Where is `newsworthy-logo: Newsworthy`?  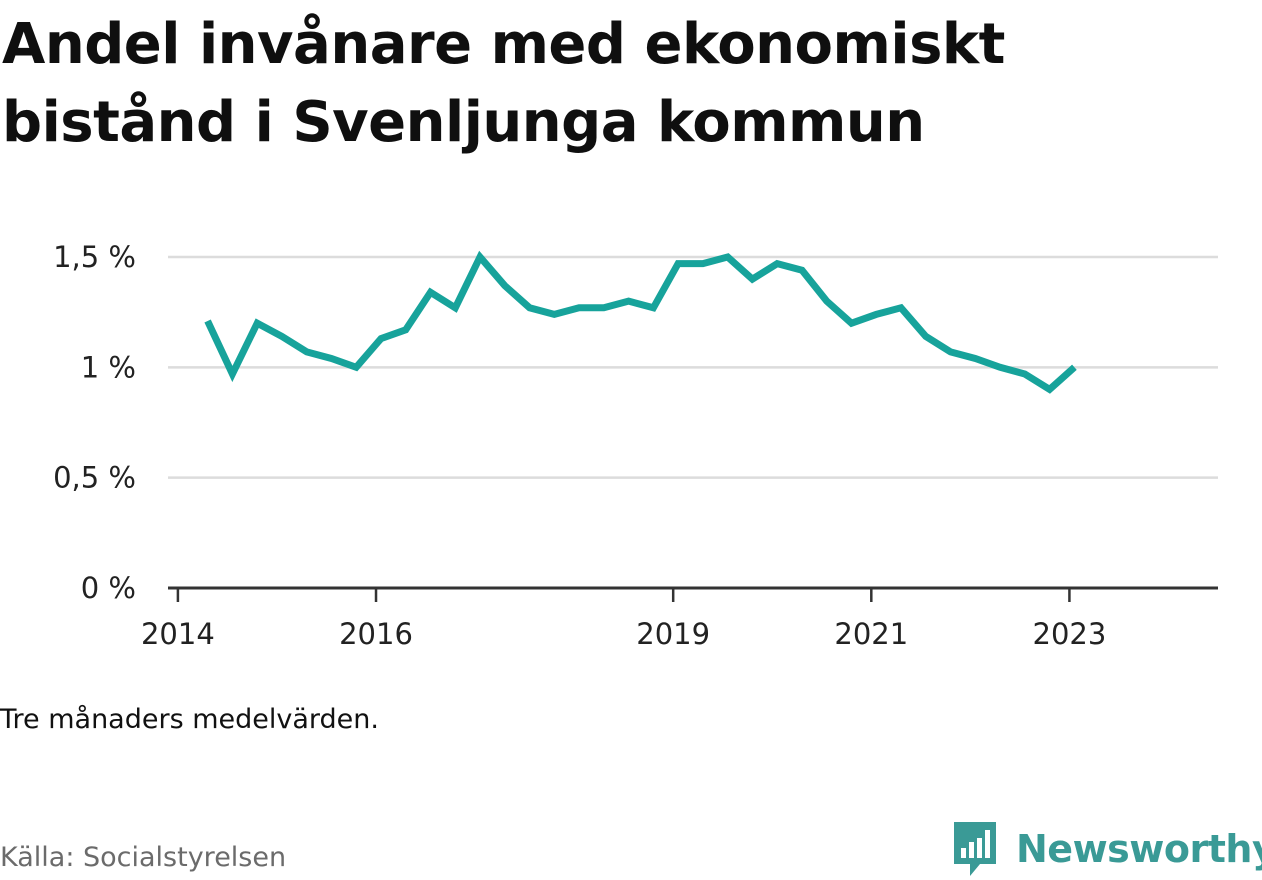
newsworthy-logo: Newsworthy is located at coordinates (1106, 849).